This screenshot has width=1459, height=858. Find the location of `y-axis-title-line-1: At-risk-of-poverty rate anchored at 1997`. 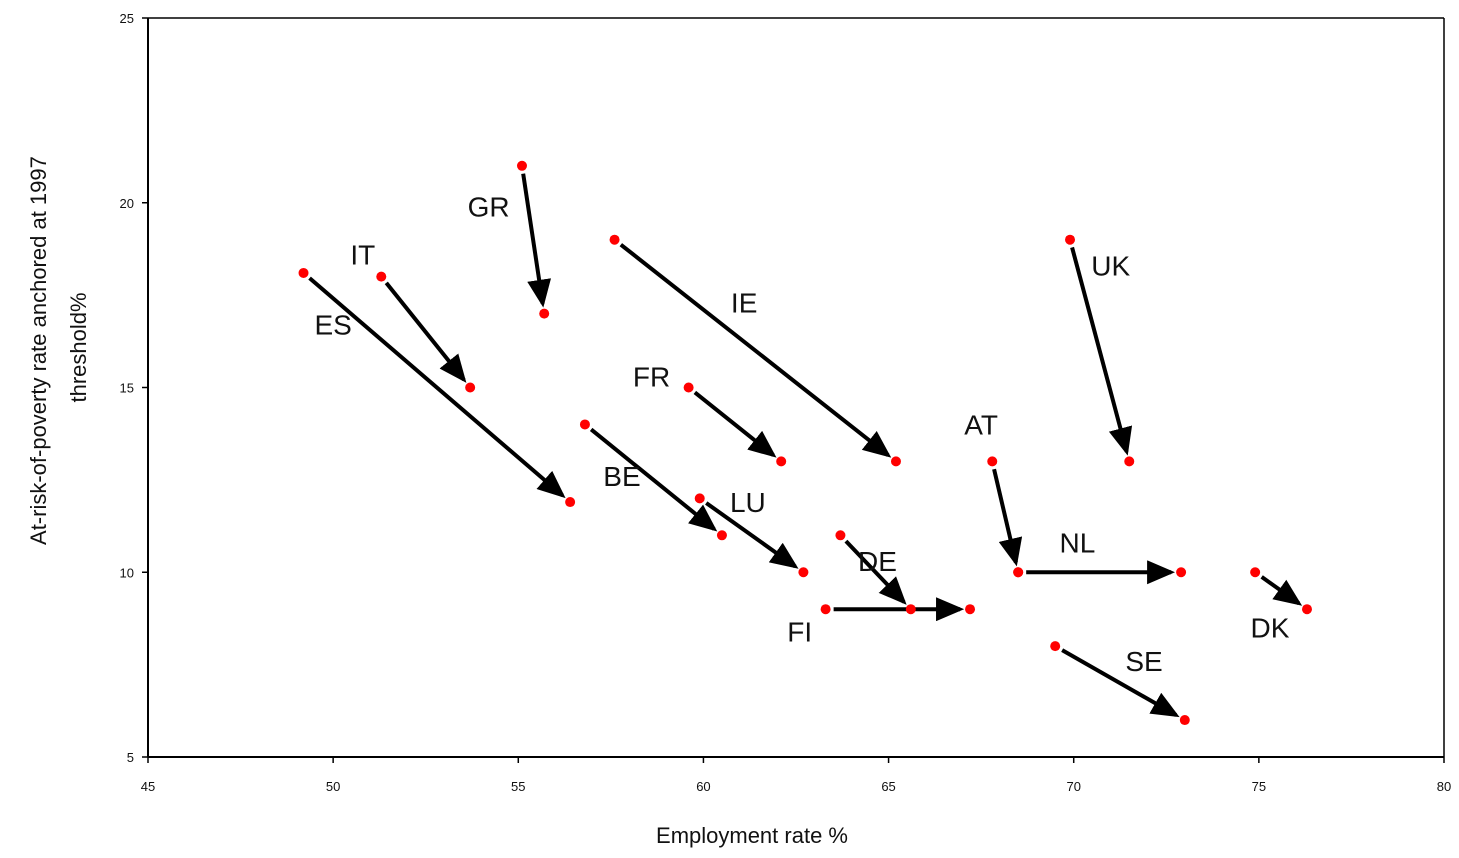

y-axis-title-line-1: At-risk-of-poverty rate anchored at 1997 is located at coordinates (38, 350).